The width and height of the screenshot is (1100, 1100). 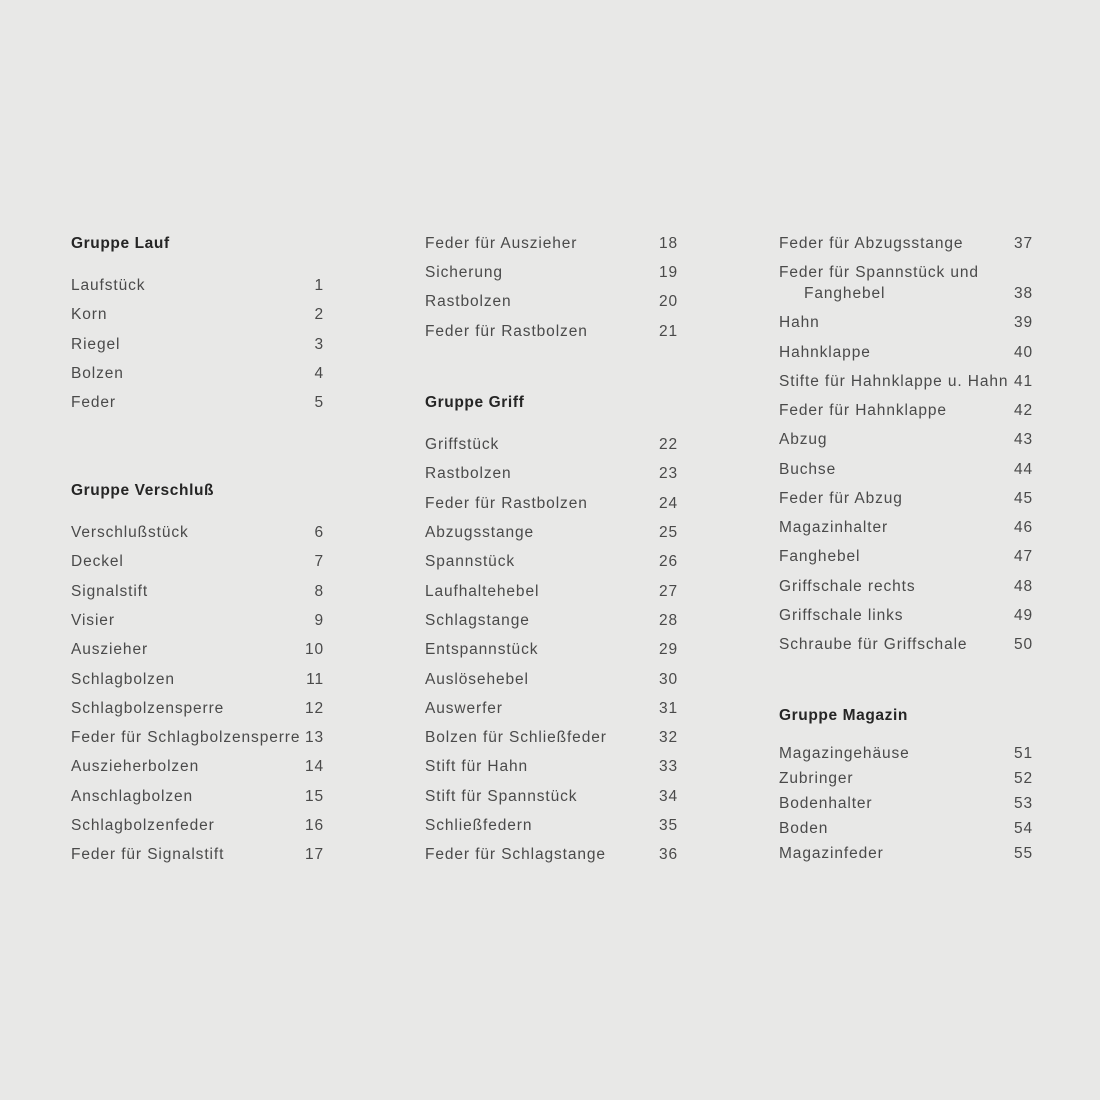 What do you see at coordinates (668, 591) in the screenshot?
I see `part-number: 27` at bounding box center [668, 591].